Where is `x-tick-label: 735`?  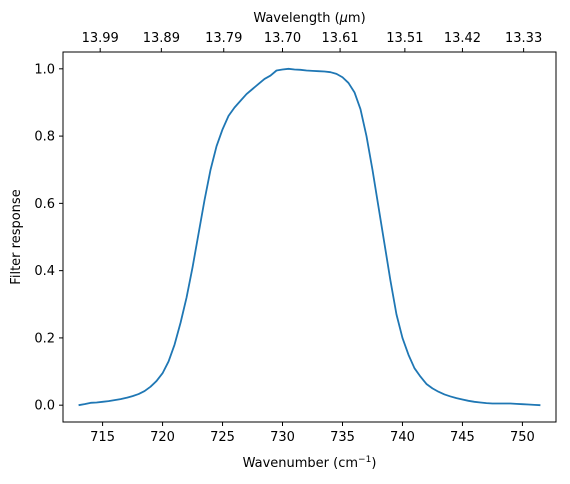 x-tick-label: 735 is located at coordinates (342, 437).